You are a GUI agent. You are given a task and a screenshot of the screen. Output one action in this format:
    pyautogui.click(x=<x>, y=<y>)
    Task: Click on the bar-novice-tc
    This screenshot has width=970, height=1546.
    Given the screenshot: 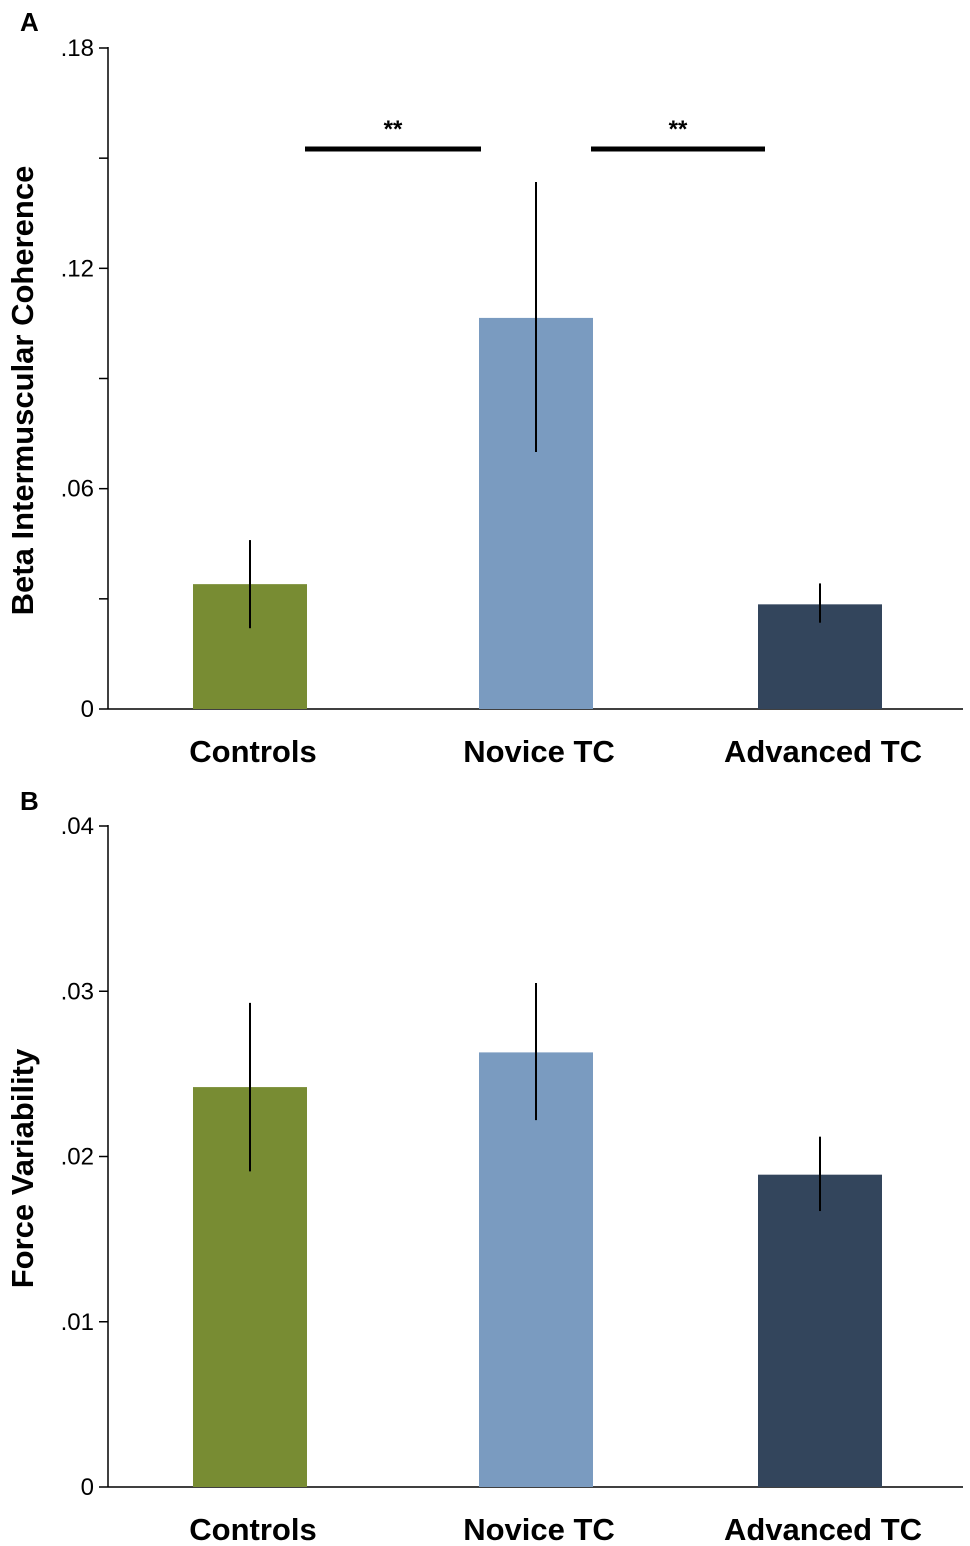 What is the action you would take?
    pyautogui.click(x=536, y=1269)
    